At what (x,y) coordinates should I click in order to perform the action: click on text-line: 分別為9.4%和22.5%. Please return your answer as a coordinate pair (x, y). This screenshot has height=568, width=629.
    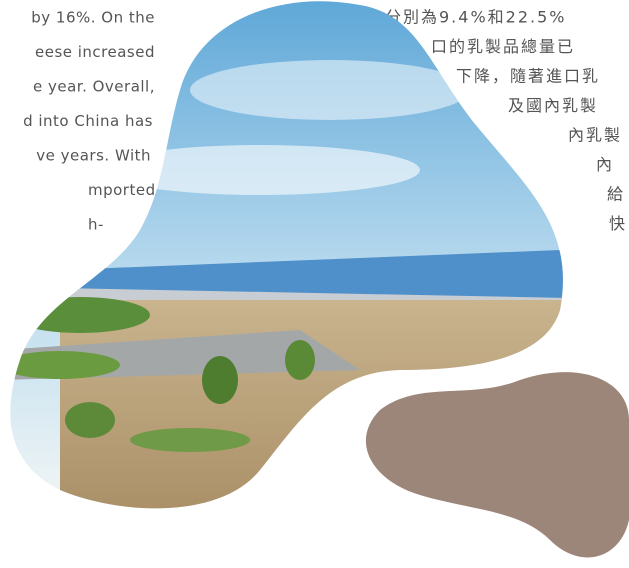
    Looking at the image, I should click on (475, 17).